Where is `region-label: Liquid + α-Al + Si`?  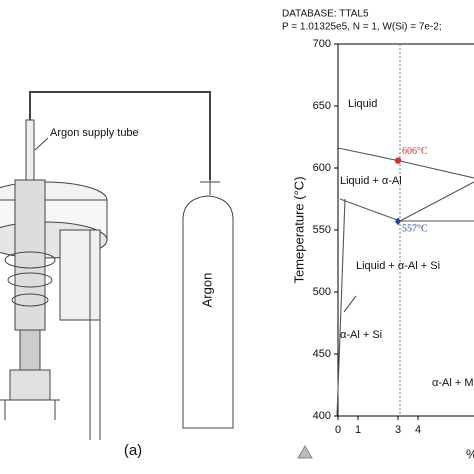
region-label: Liquid + α-Al + Si is located at coordinates (398, 266).